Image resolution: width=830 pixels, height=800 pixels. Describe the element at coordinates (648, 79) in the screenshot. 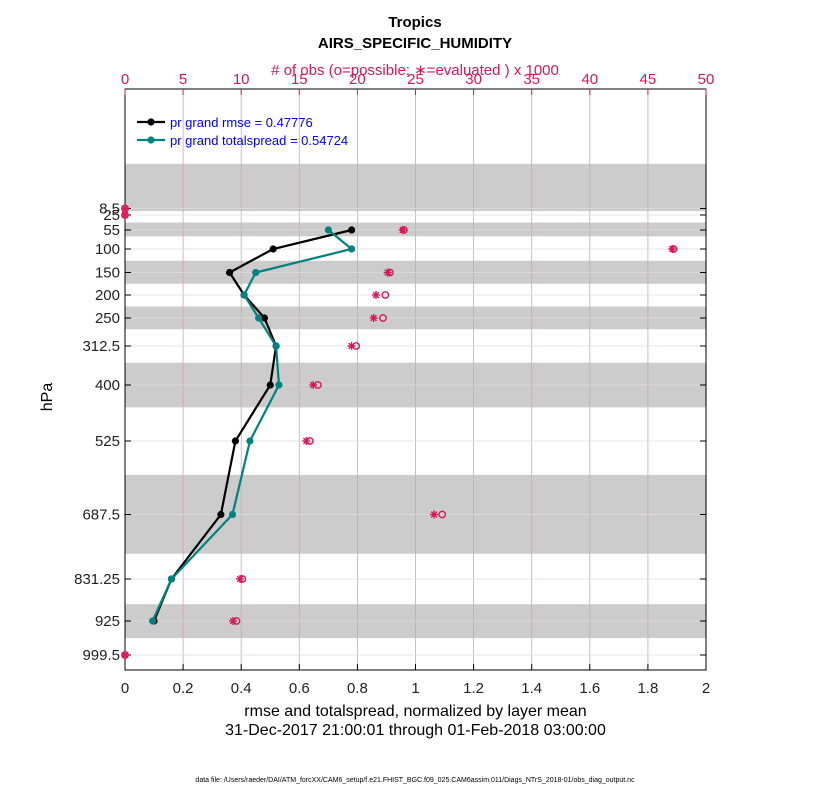

I see `top-tick-label-9: 45` at that location.